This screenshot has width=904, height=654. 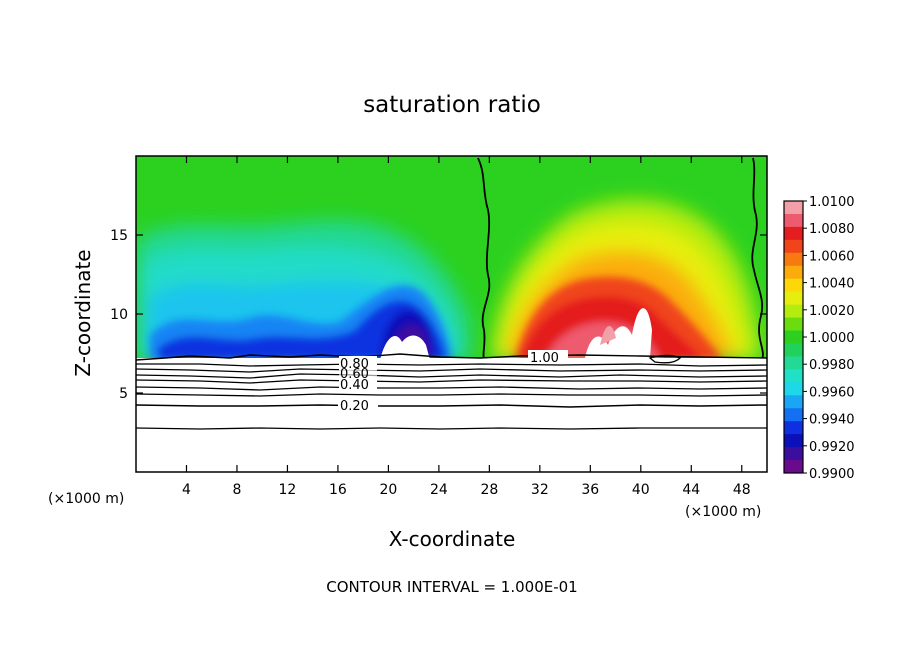 I want to click on colorbar-tick-label: 1.0100, so click(x=832, y=202).